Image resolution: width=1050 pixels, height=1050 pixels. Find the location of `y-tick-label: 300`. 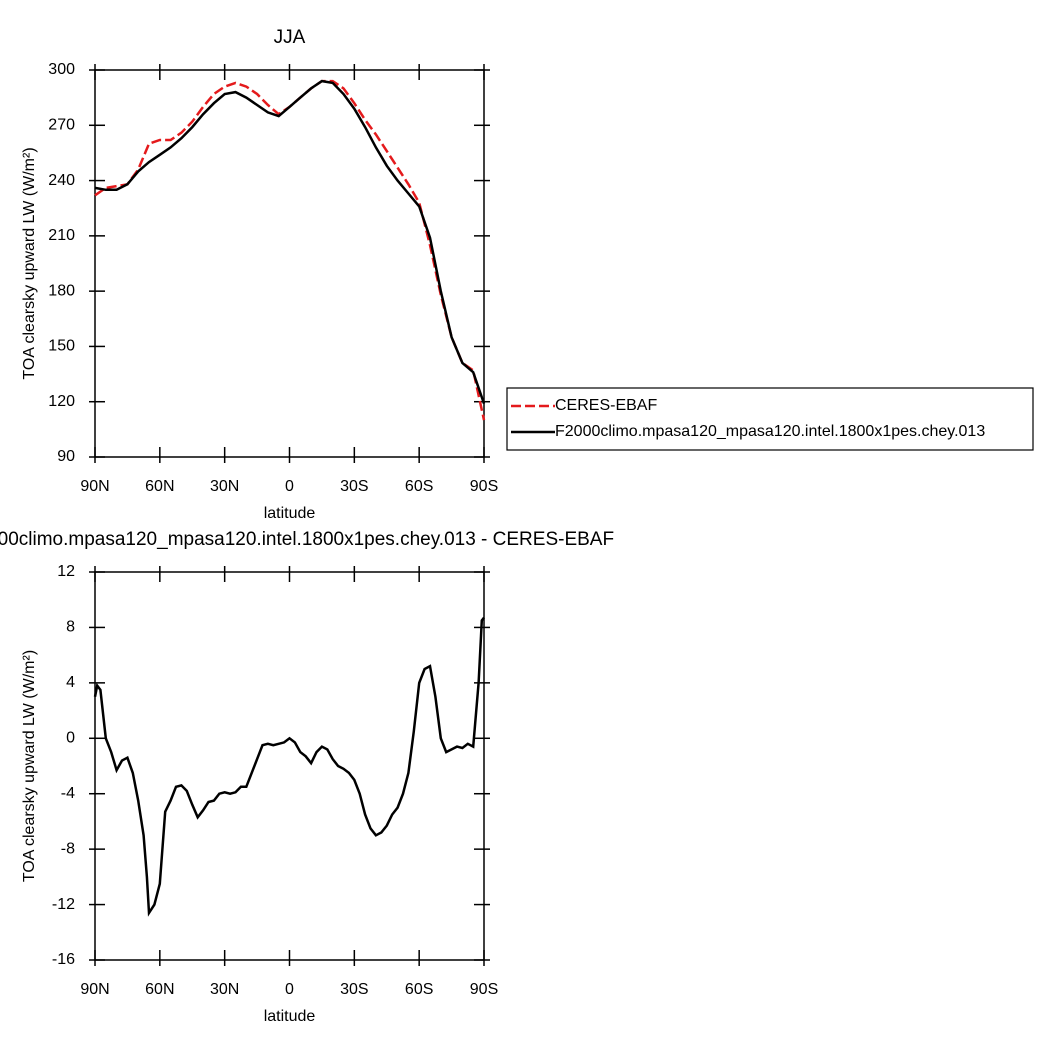

y-tick-label: 300 is located at coordinates (61, 69).